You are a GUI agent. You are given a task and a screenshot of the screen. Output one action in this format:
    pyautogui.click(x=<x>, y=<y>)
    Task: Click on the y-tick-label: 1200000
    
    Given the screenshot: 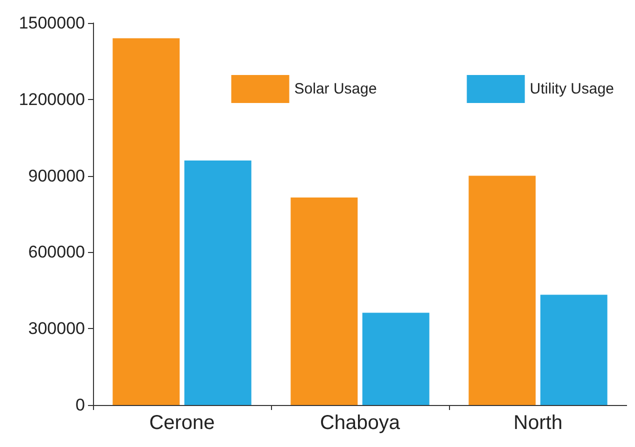 What is the action you would take?
    pyautogui.click(x=51, y=99)
    